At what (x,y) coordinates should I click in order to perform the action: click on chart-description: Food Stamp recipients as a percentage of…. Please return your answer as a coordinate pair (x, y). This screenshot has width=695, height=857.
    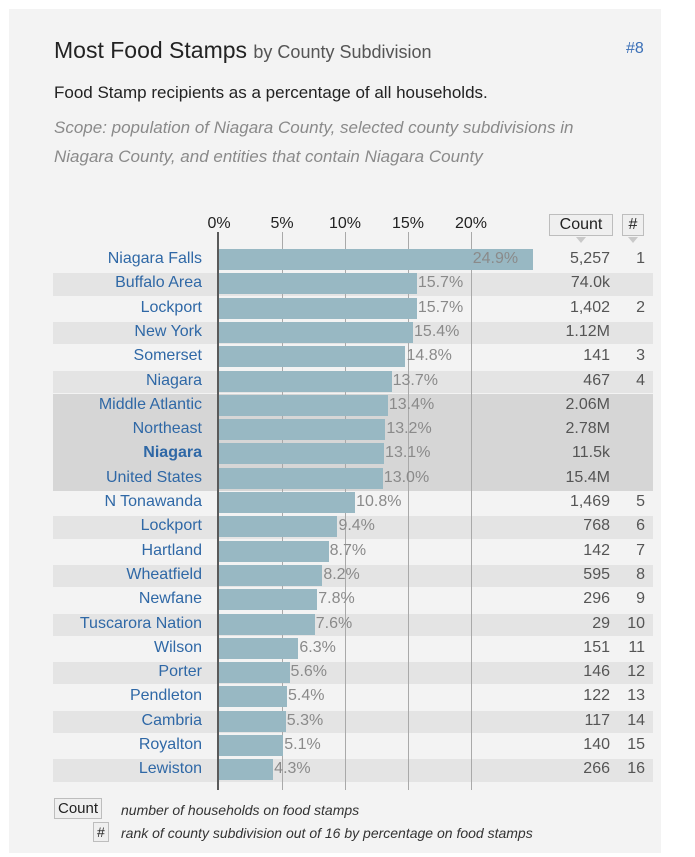
    Looking at the image, I should click on (271, 92).